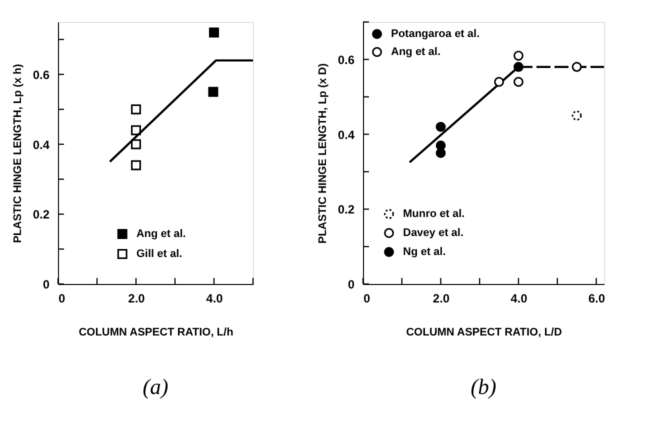  What do you see at coordinates (322, 153) in the screenshot?
I see `y-axis-title: PLASTIC HINGE LENGTH, Lp (x D)` at bounding box center [322, 153].